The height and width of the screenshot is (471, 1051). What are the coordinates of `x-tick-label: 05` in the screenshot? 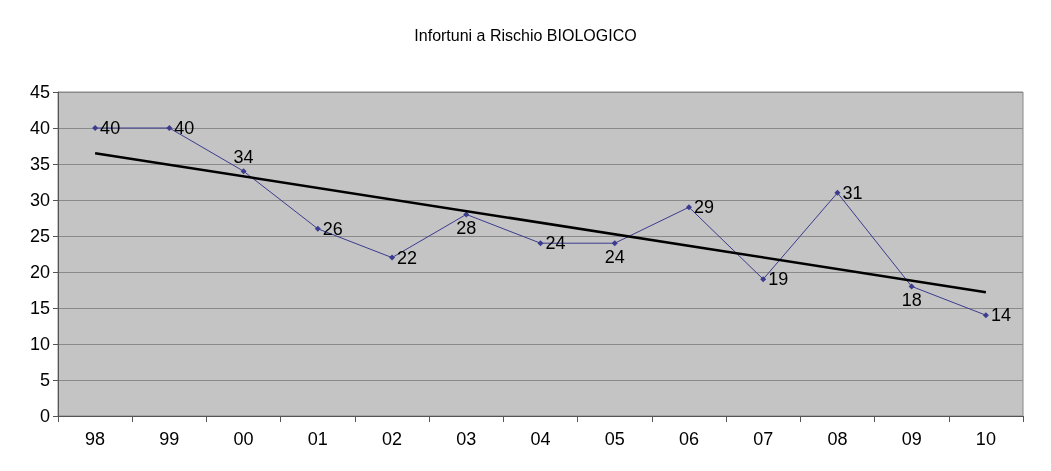 It's located at (614, 439).